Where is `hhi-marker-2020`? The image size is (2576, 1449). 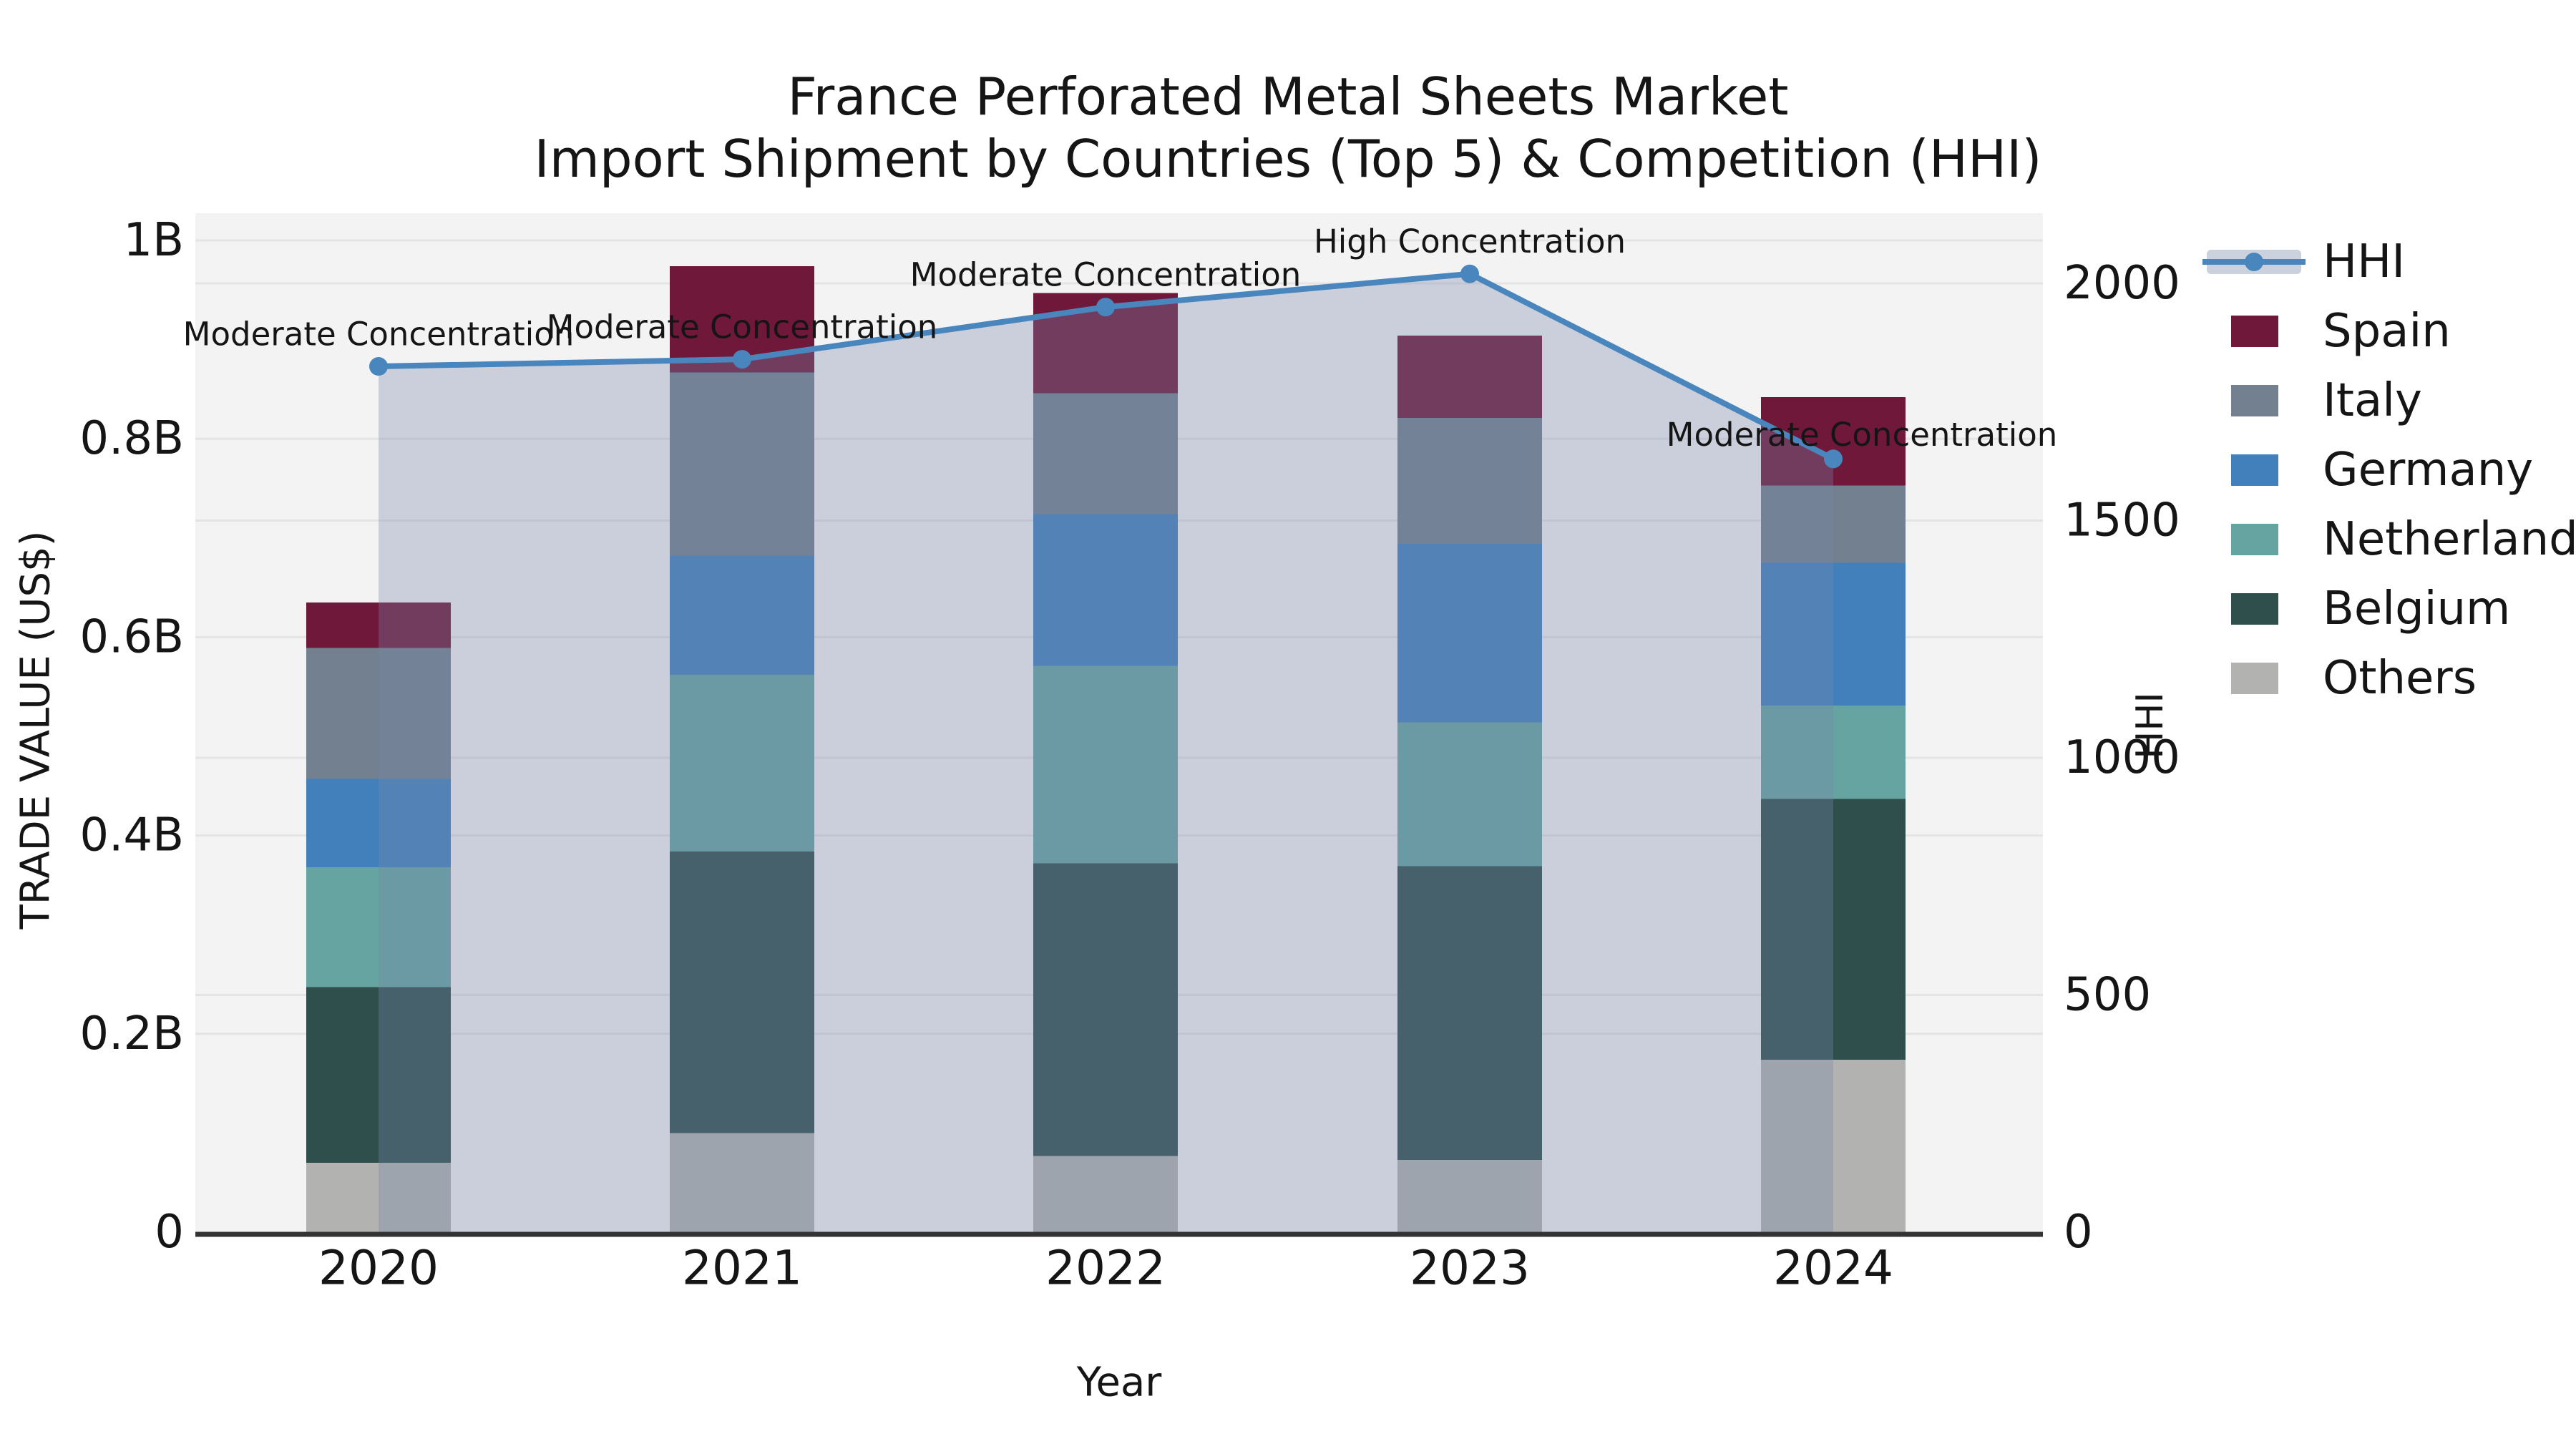
hhi-marker-2020 is located at coordinates (378, 366).